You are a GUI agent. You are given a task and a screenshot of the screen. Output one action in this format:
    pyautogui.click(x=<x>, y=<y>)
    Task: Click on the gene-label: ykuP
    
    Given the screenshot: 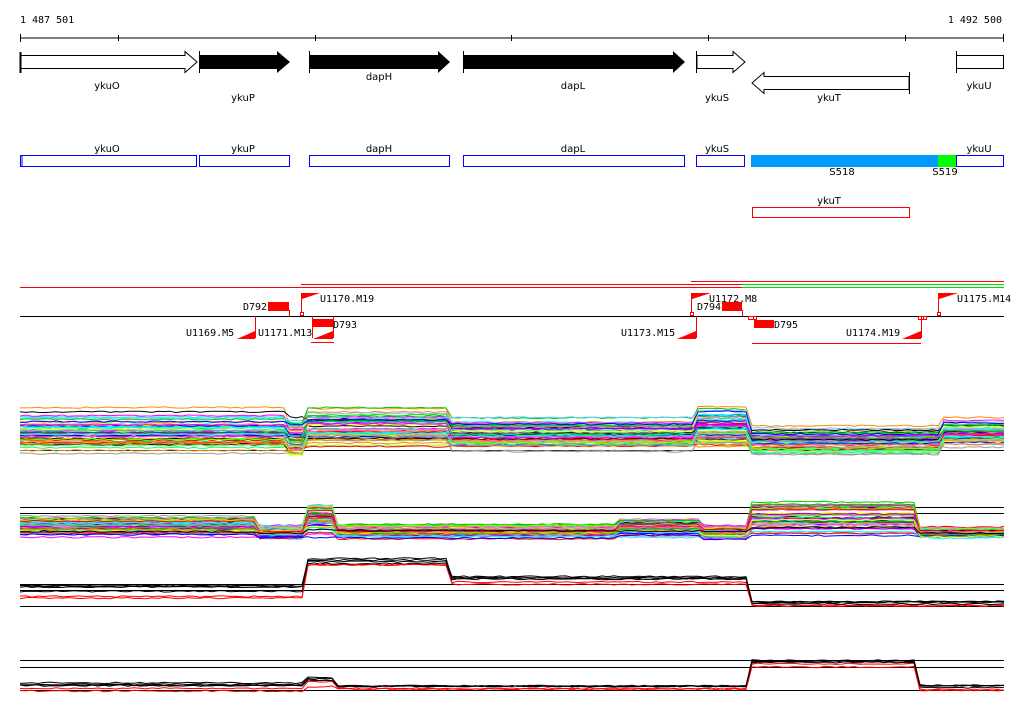 What is the action you would take?
    pyautogui.click(x=243, y=98)
    